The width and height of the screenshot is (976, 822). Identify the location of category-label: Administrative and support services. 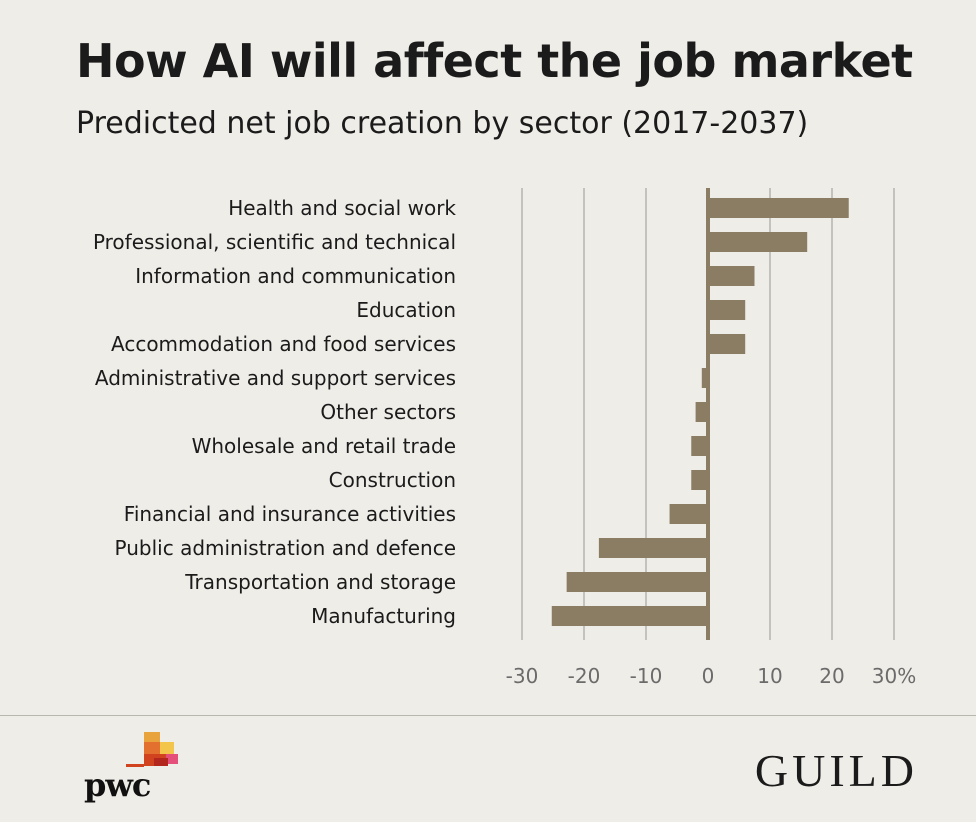
(275, 378).